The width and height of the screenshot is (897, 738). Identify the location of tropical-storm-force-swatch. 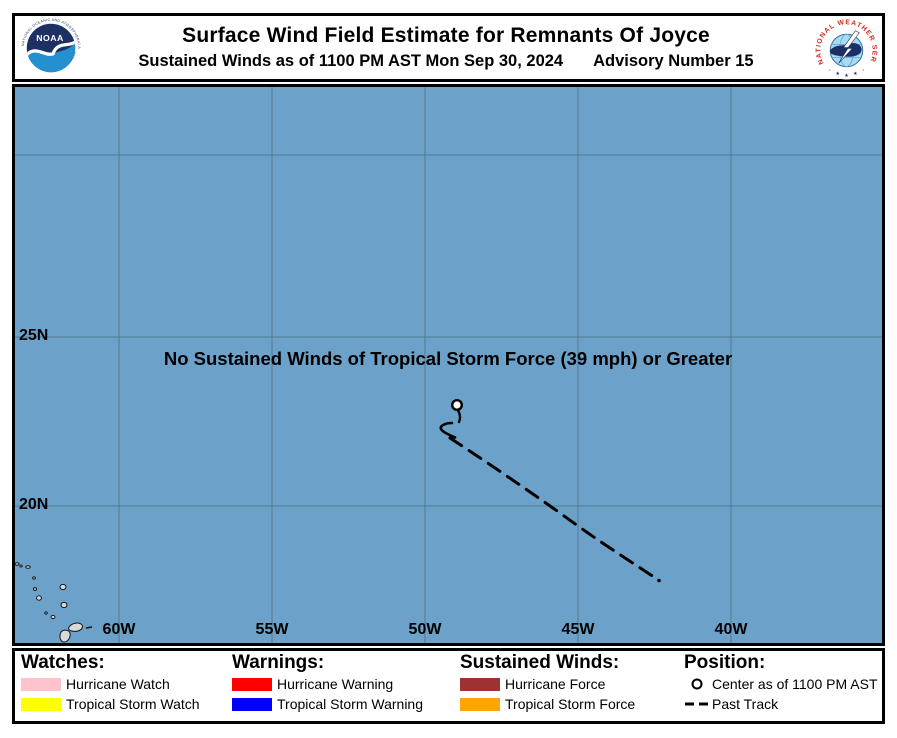
(480, 704).